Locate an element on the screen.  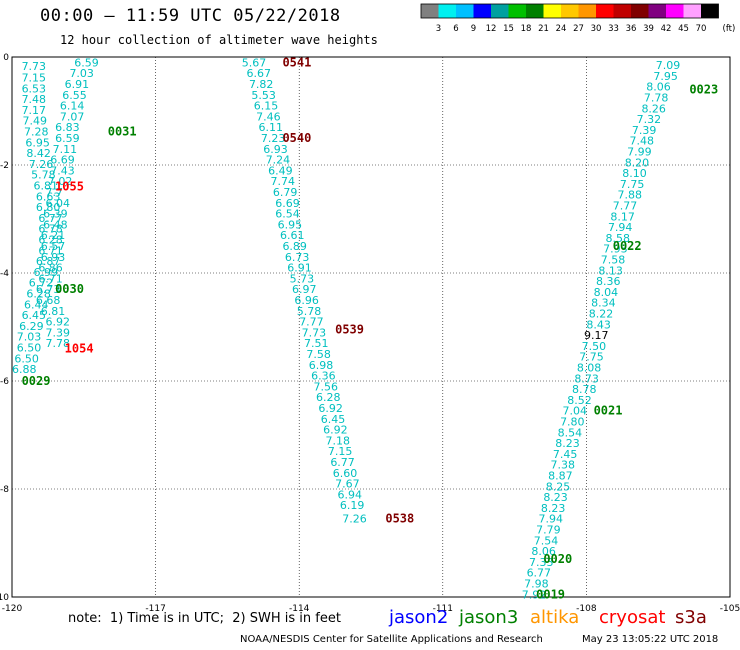
wave-height-label: 7.04 is located at coordinates (574, 411).